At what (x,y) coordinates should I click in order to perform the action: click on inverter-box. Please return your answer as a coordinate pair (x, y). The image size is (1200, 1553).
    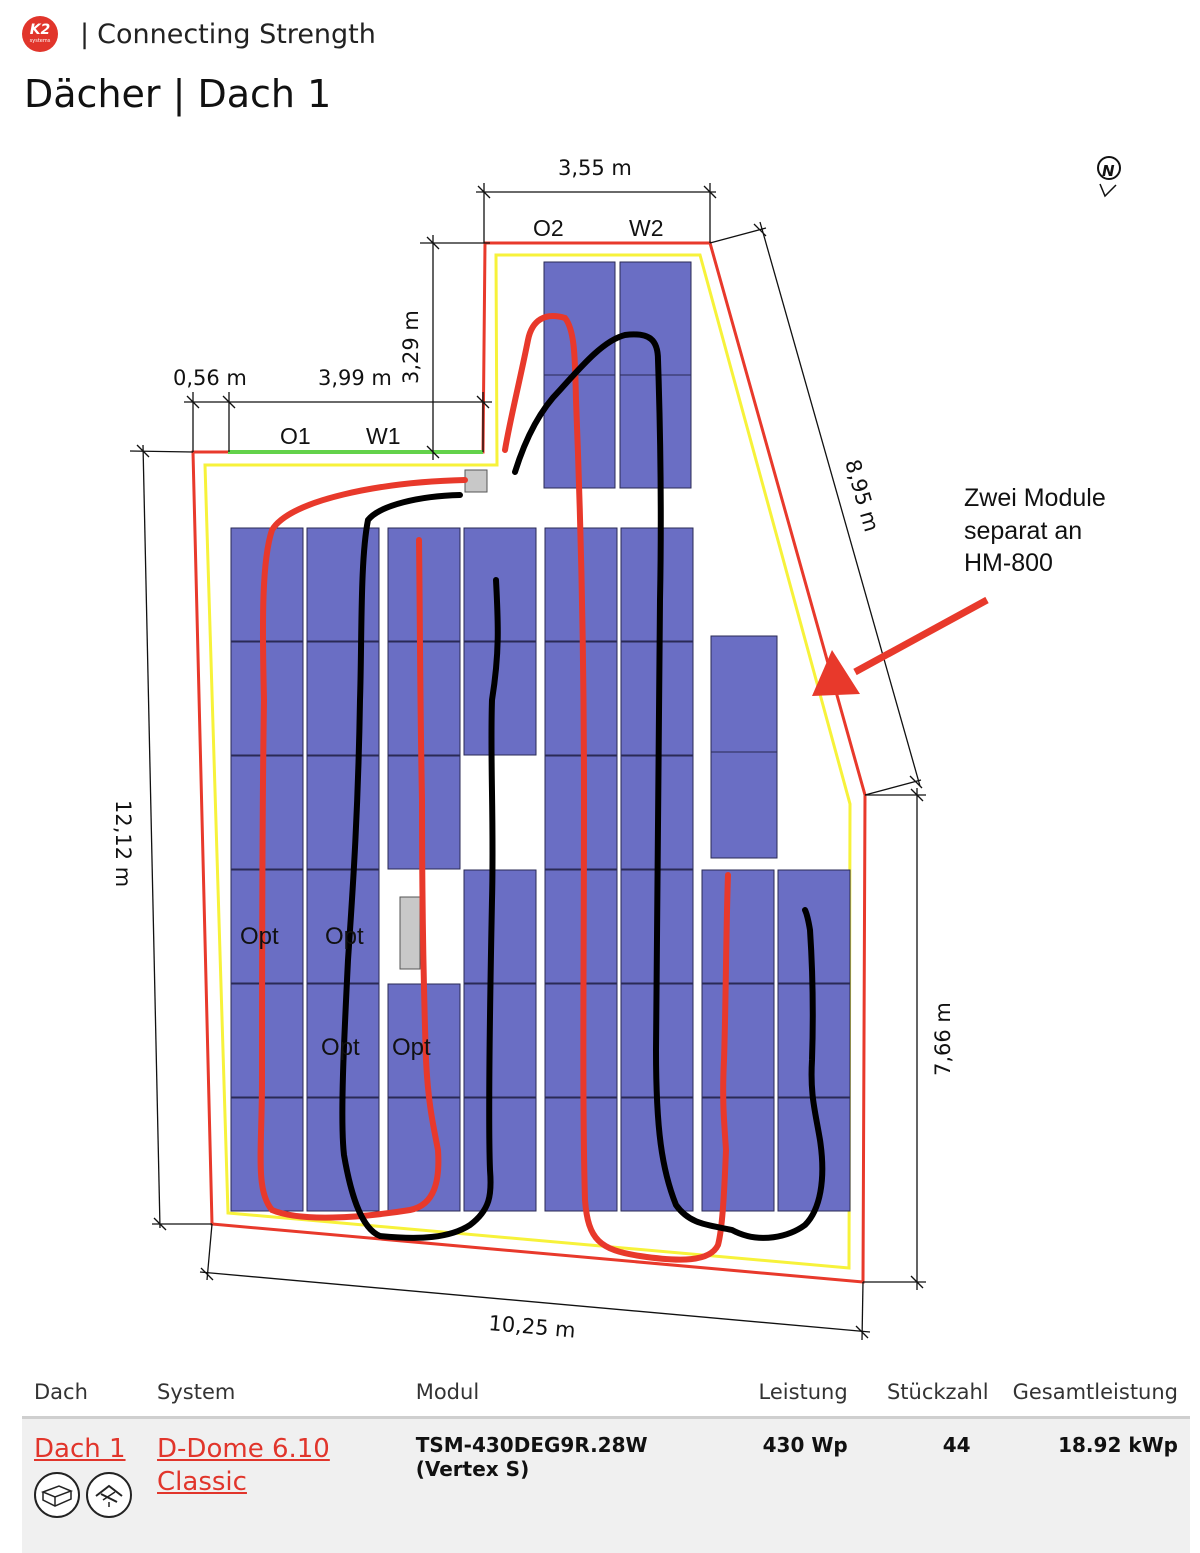
    Looking at the image, I should click on (410, 933).